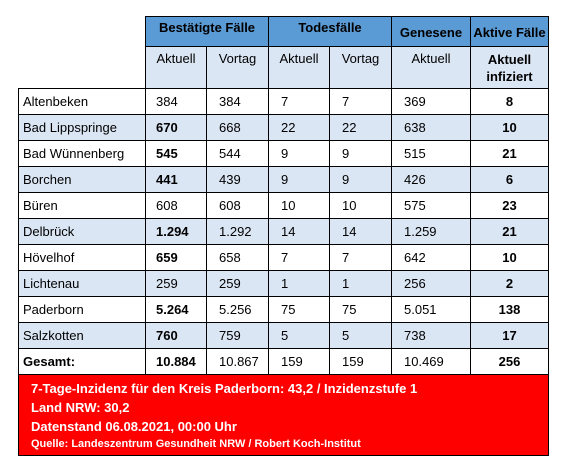 This screenshot has height=469, width=568. What do you see at coordinates (431, 127) in the screenshot?
I see `recovered-current: 638` at bounding box center [431, 127].